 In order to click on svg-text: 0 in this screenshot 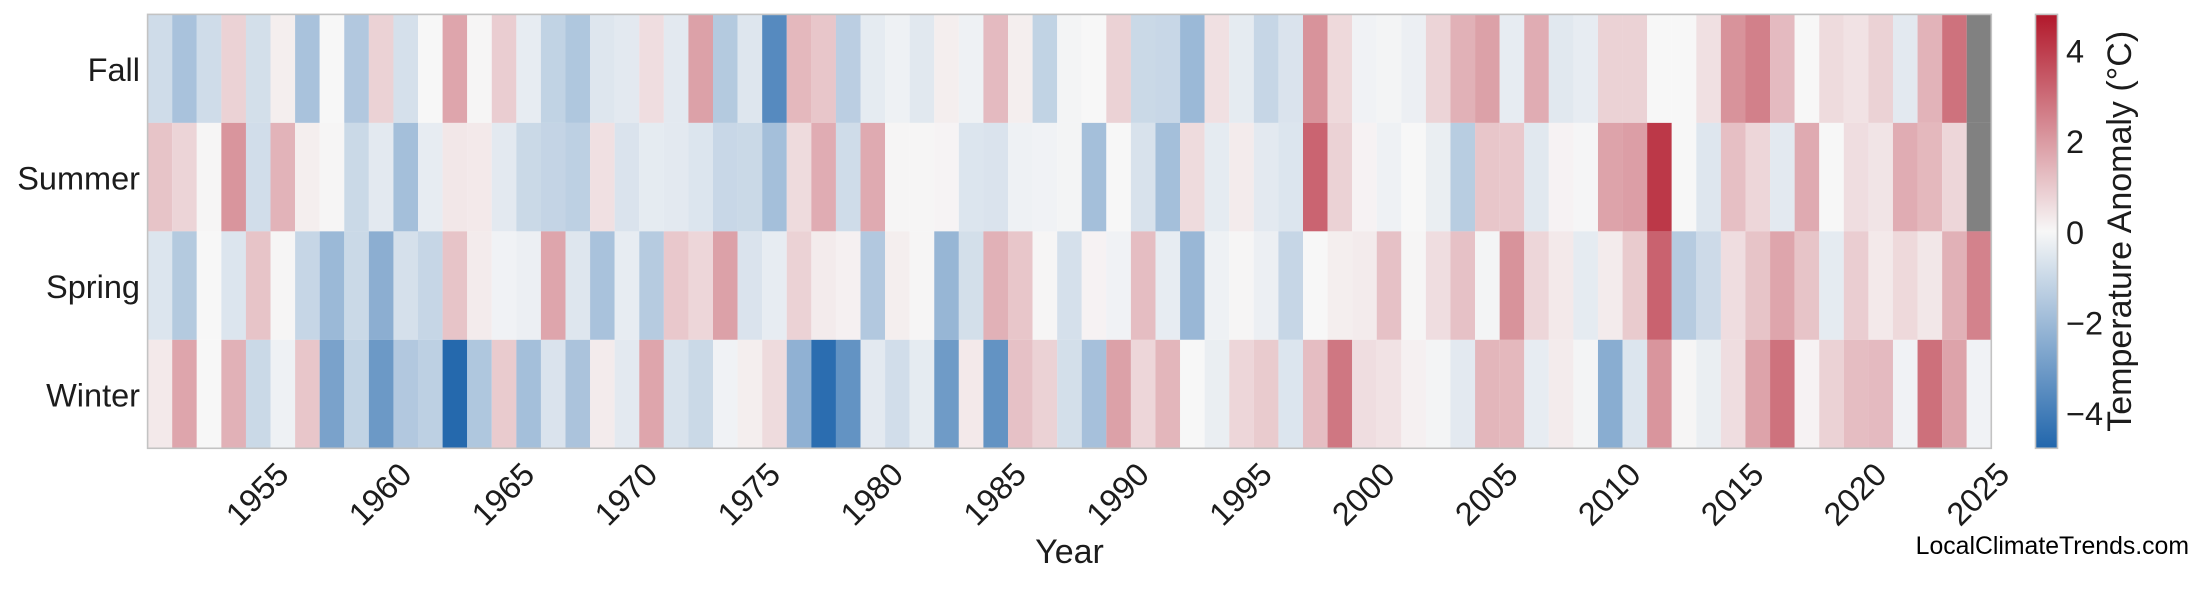, I will do `click(2075, 233)`.